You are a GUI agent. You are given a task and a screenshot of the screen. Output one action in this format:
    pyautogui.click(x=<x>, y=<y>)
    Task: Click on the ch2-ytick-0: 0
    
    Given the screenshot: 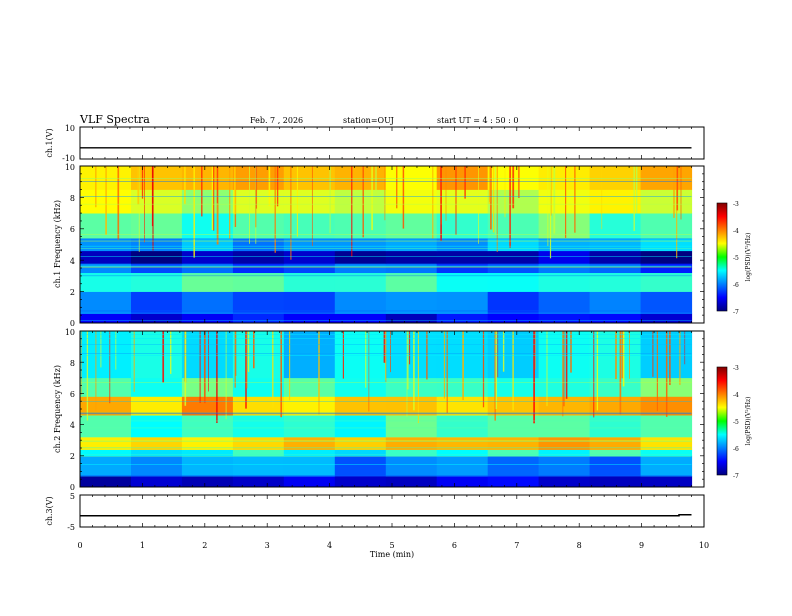 What is the action you would take?
    pyautogui.click(x=72, y=487)
    